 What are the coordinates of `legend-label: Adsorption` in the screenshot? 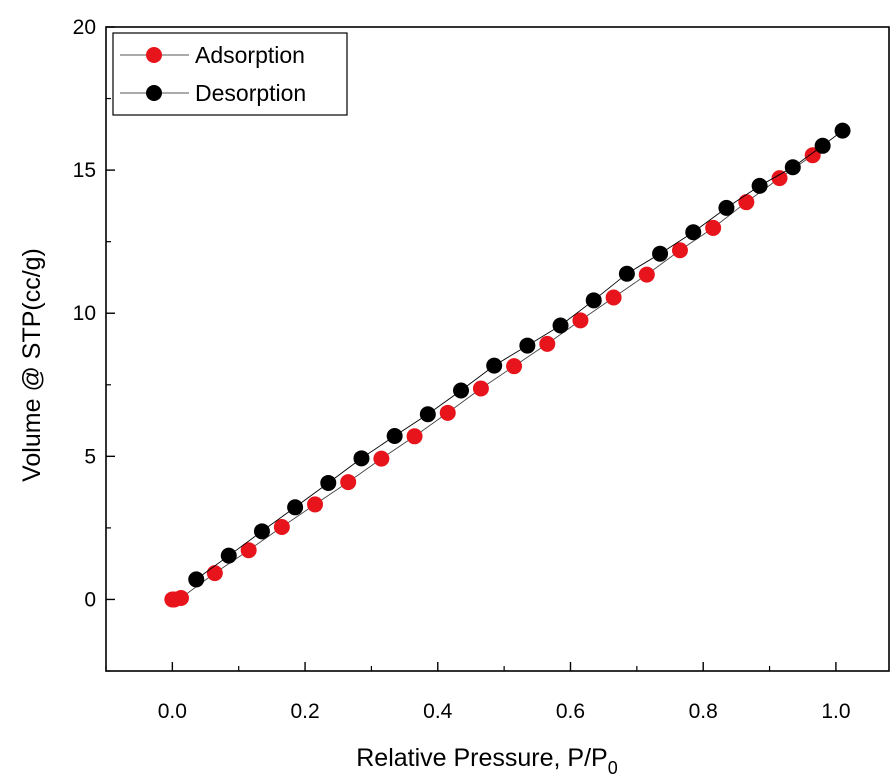 It's located at (250, 55).